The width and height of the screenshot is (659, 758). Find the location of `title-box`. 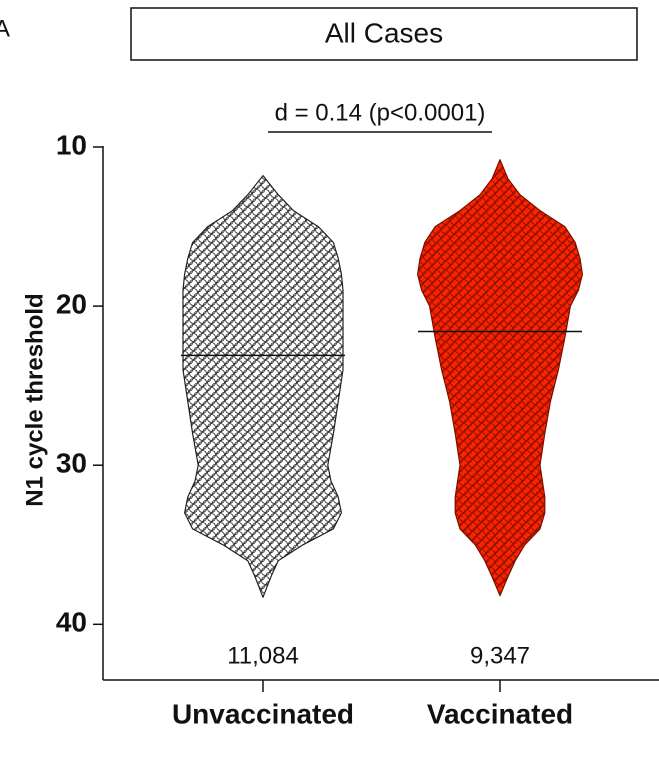

title-box is located at coordinates (384, 34).